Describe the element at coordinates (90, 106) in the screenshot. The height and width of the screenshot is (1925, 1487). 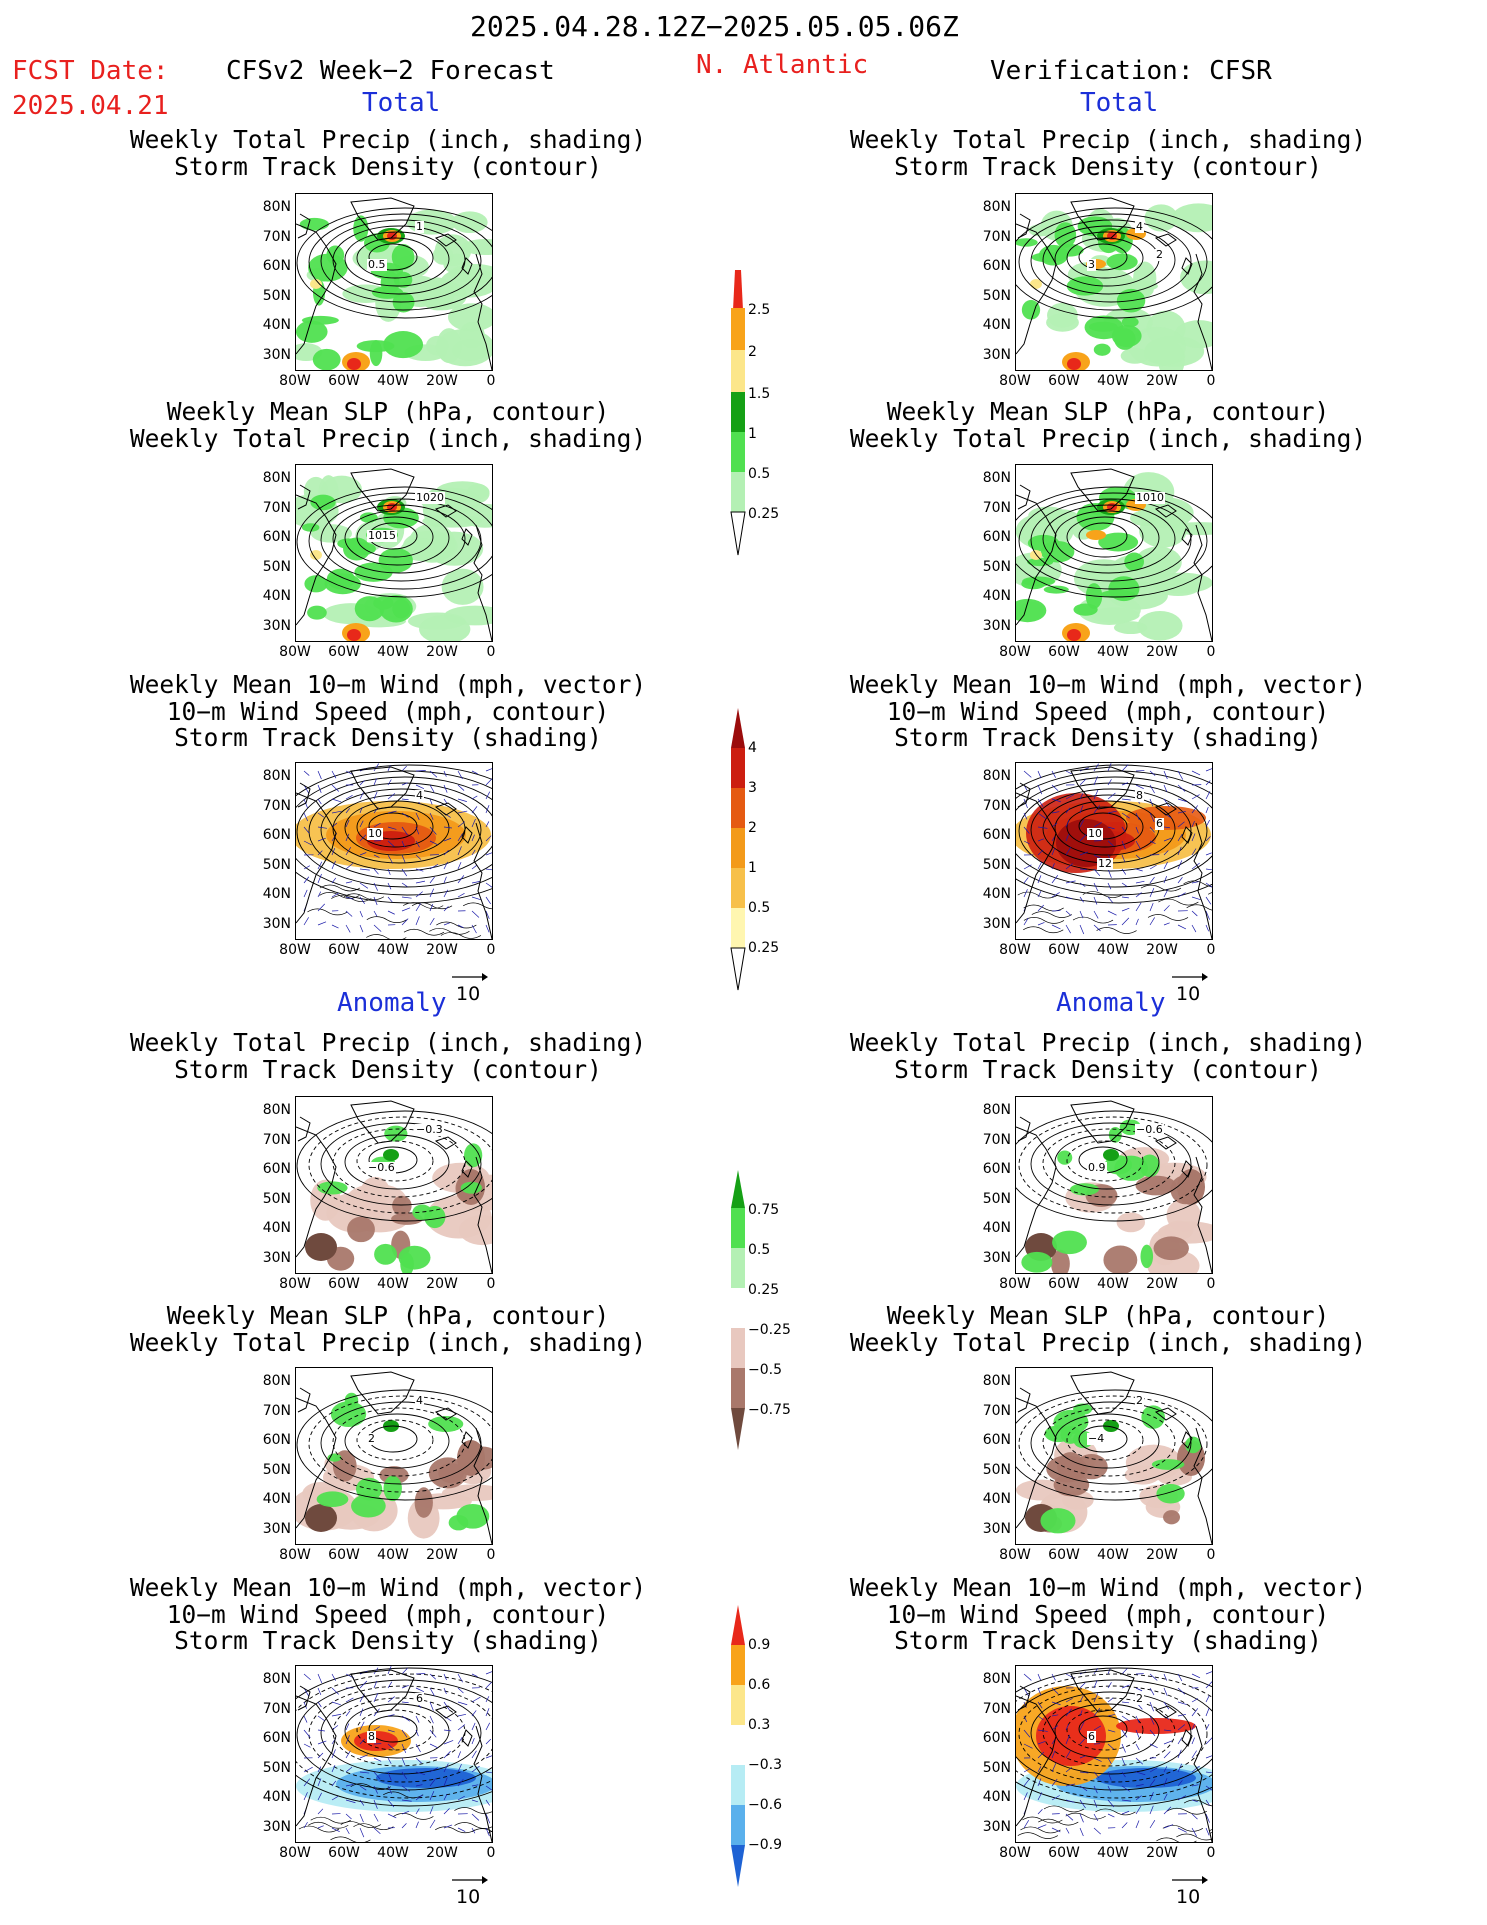
I see `fcst-date-value: 2025.04.21` at that location.